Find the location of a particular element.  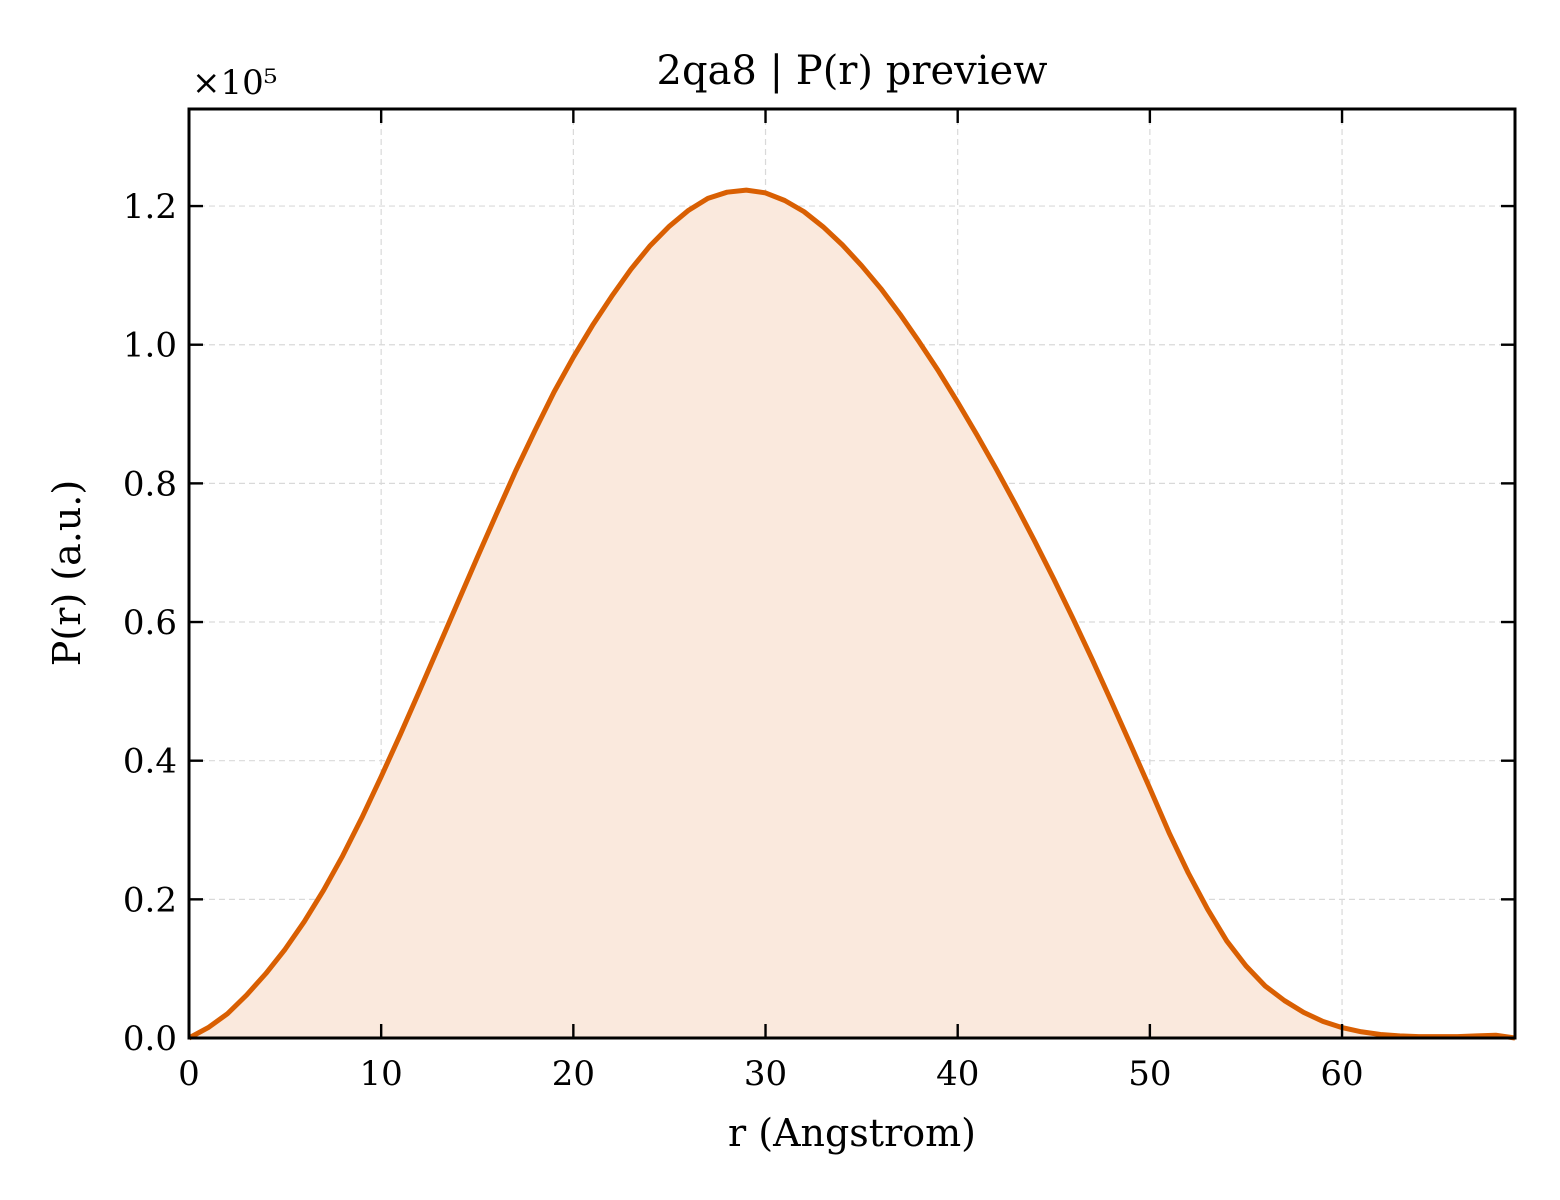

chart-title: 2qa8 | P(r) preview is located at coordinates (852, 71).